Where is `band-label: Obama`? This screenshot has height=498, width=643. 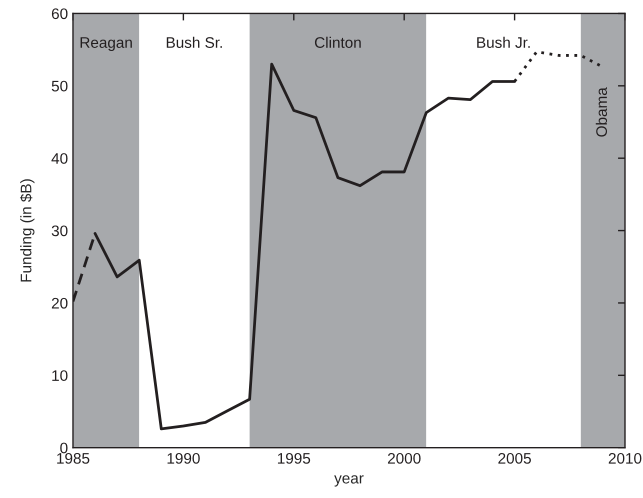 band-label: Obama is located at coordinates (602, 112).